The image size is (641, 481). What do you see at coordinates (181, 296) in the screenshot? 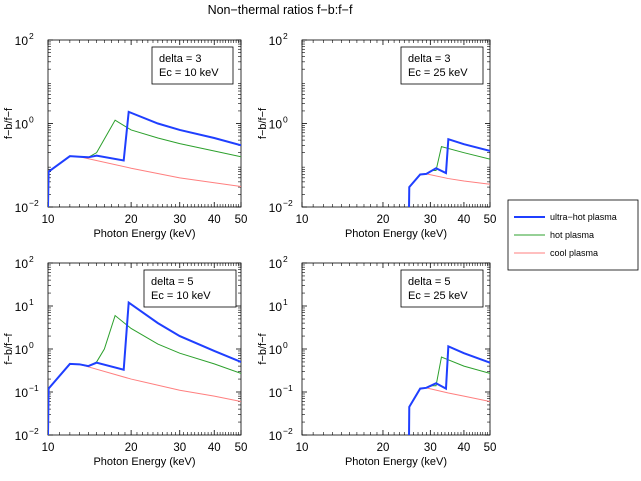
I see `annotation-ec: Ec = 10 keV` at bounding box center [181, 296].